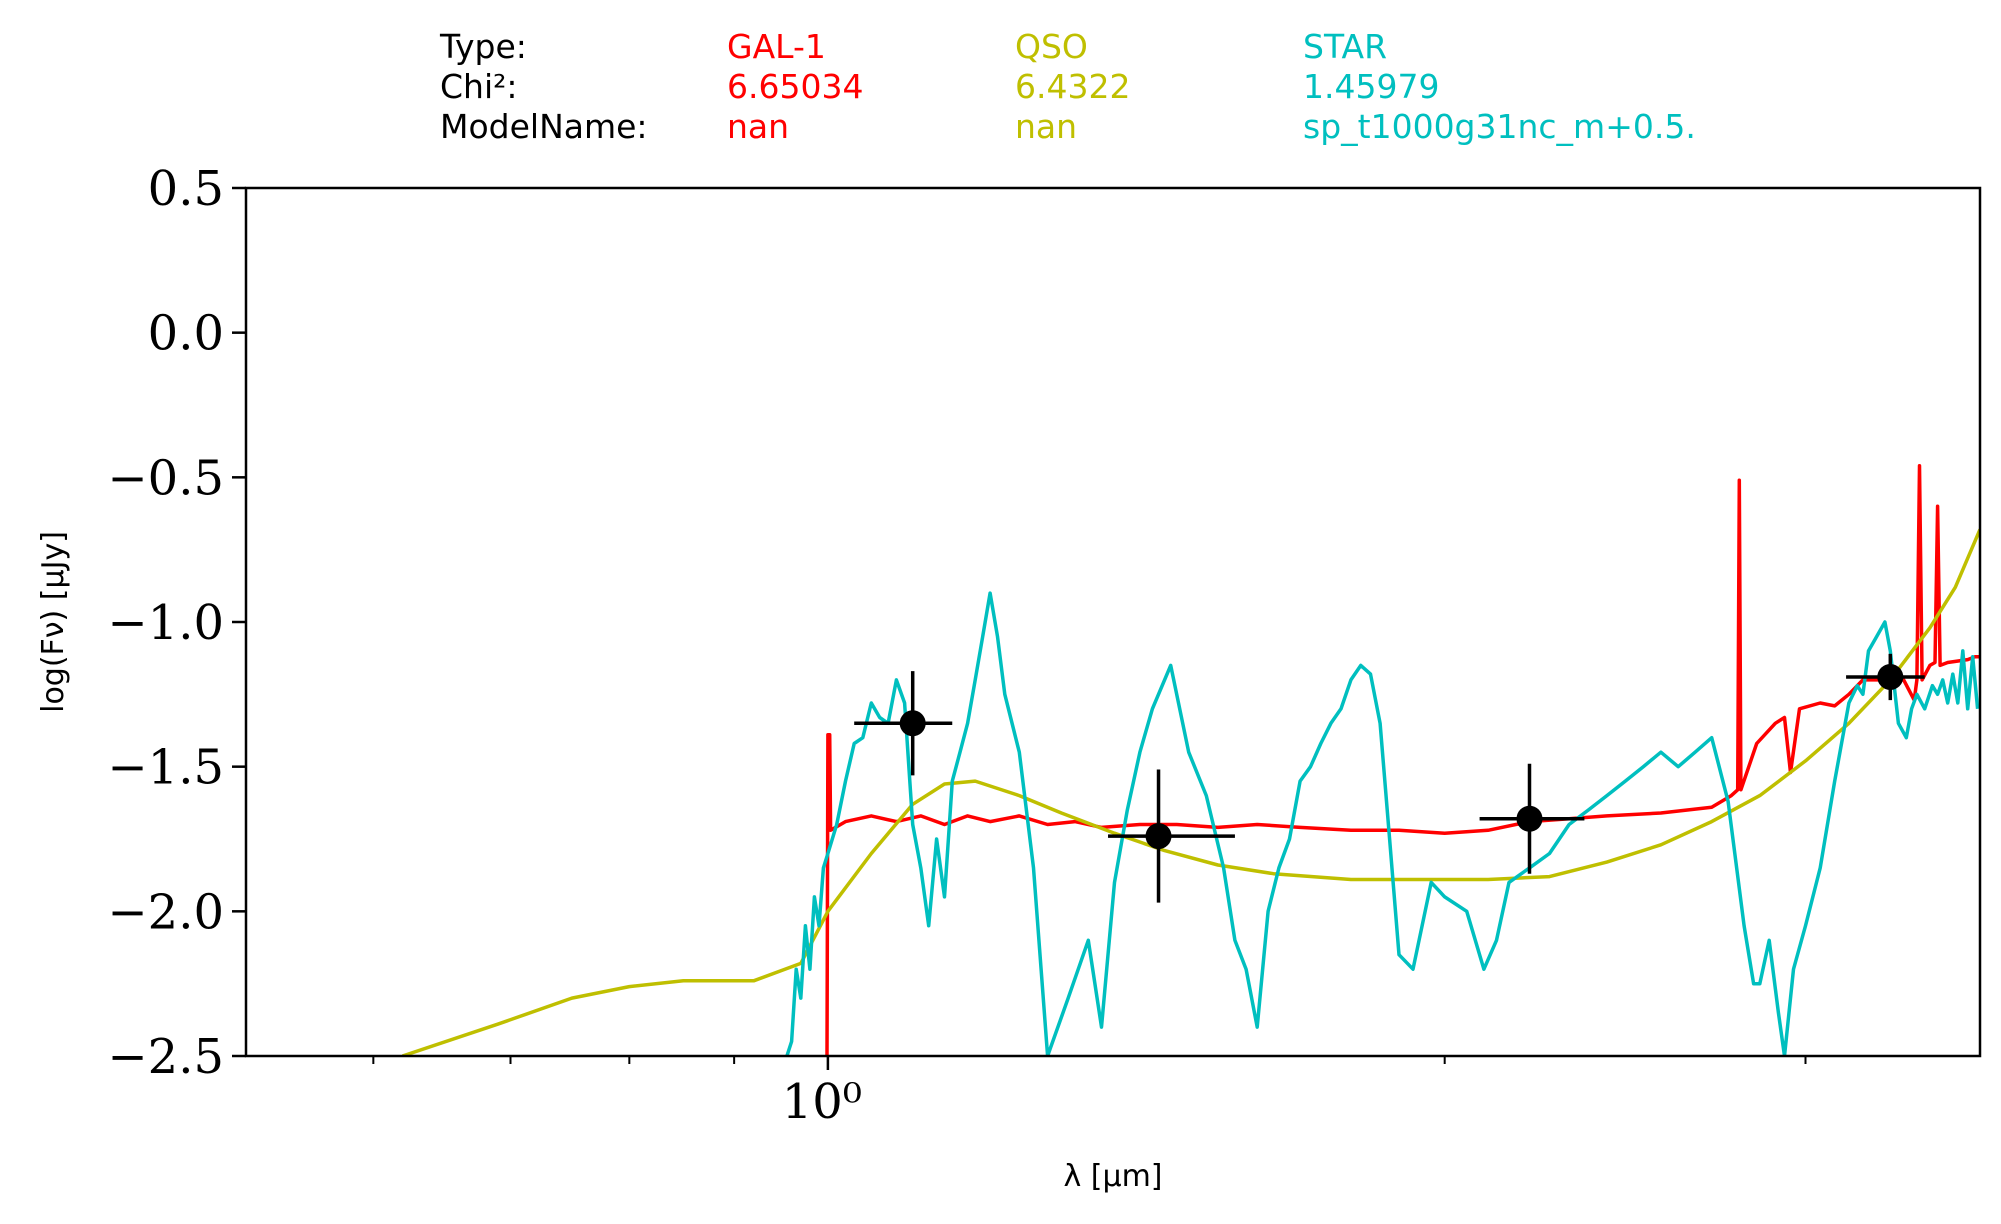 The image size is (2001, 1224). Describe the element at coordinates (186, 334) in the screenshot. I see `y-tick-label: 0.0` at that location.